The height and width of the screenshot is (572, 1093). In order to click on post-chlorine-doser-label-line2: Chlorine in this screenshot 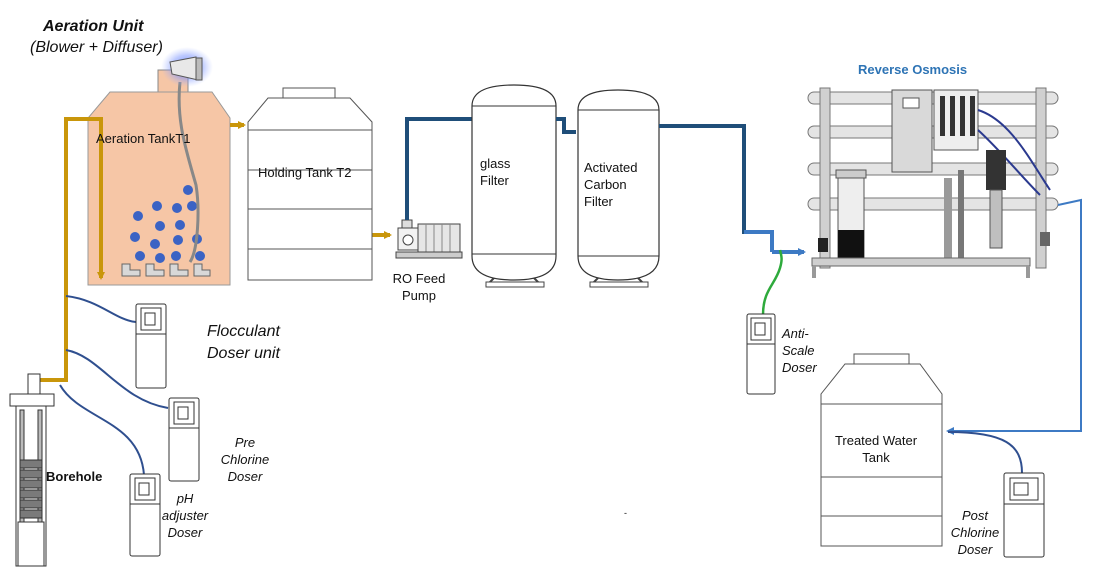, I will do `click(975, 532)`.